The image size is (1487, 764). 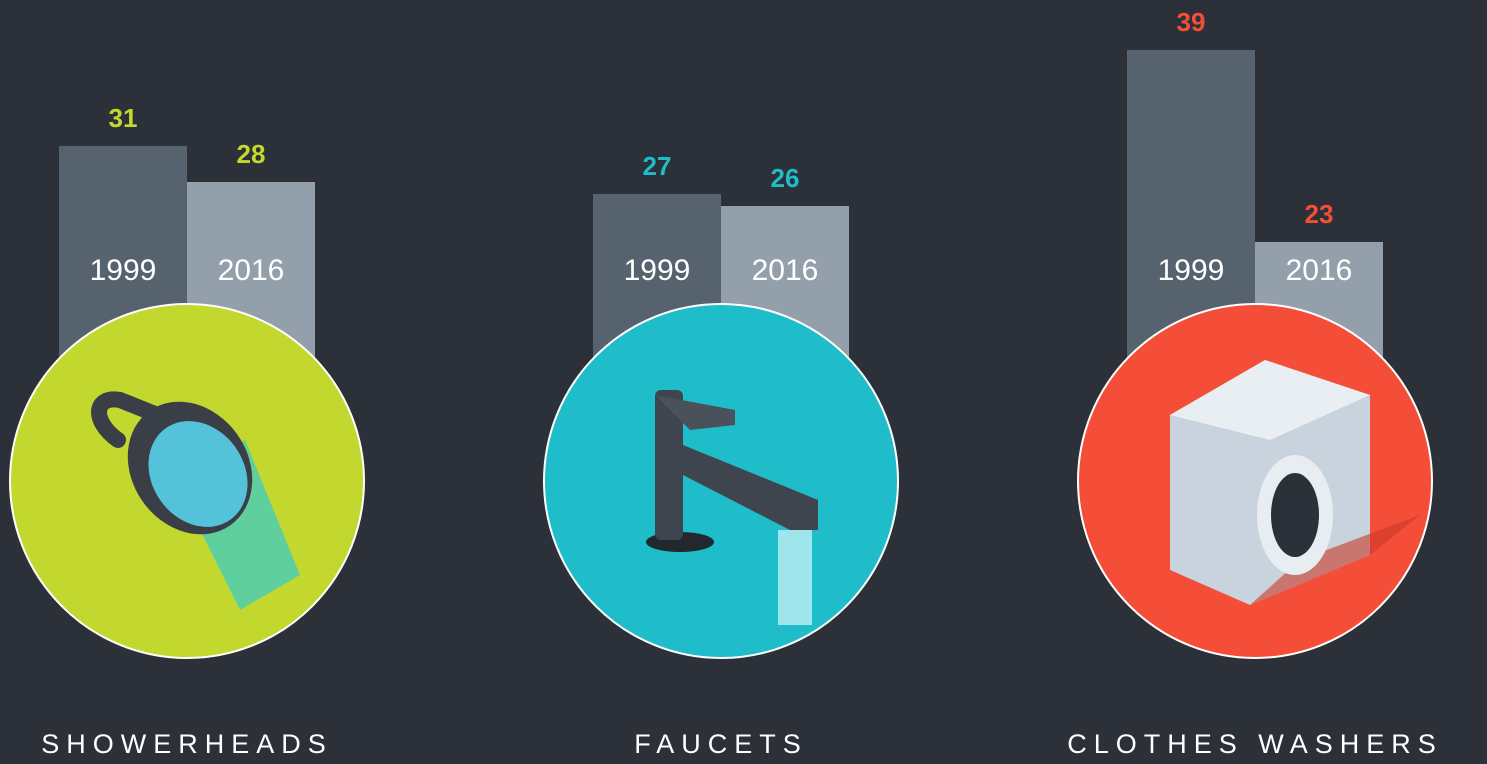 What do you see at coordinates (732, 507) in the screenshot?
I see `faucet-icon` at bounding box center [732, 507].